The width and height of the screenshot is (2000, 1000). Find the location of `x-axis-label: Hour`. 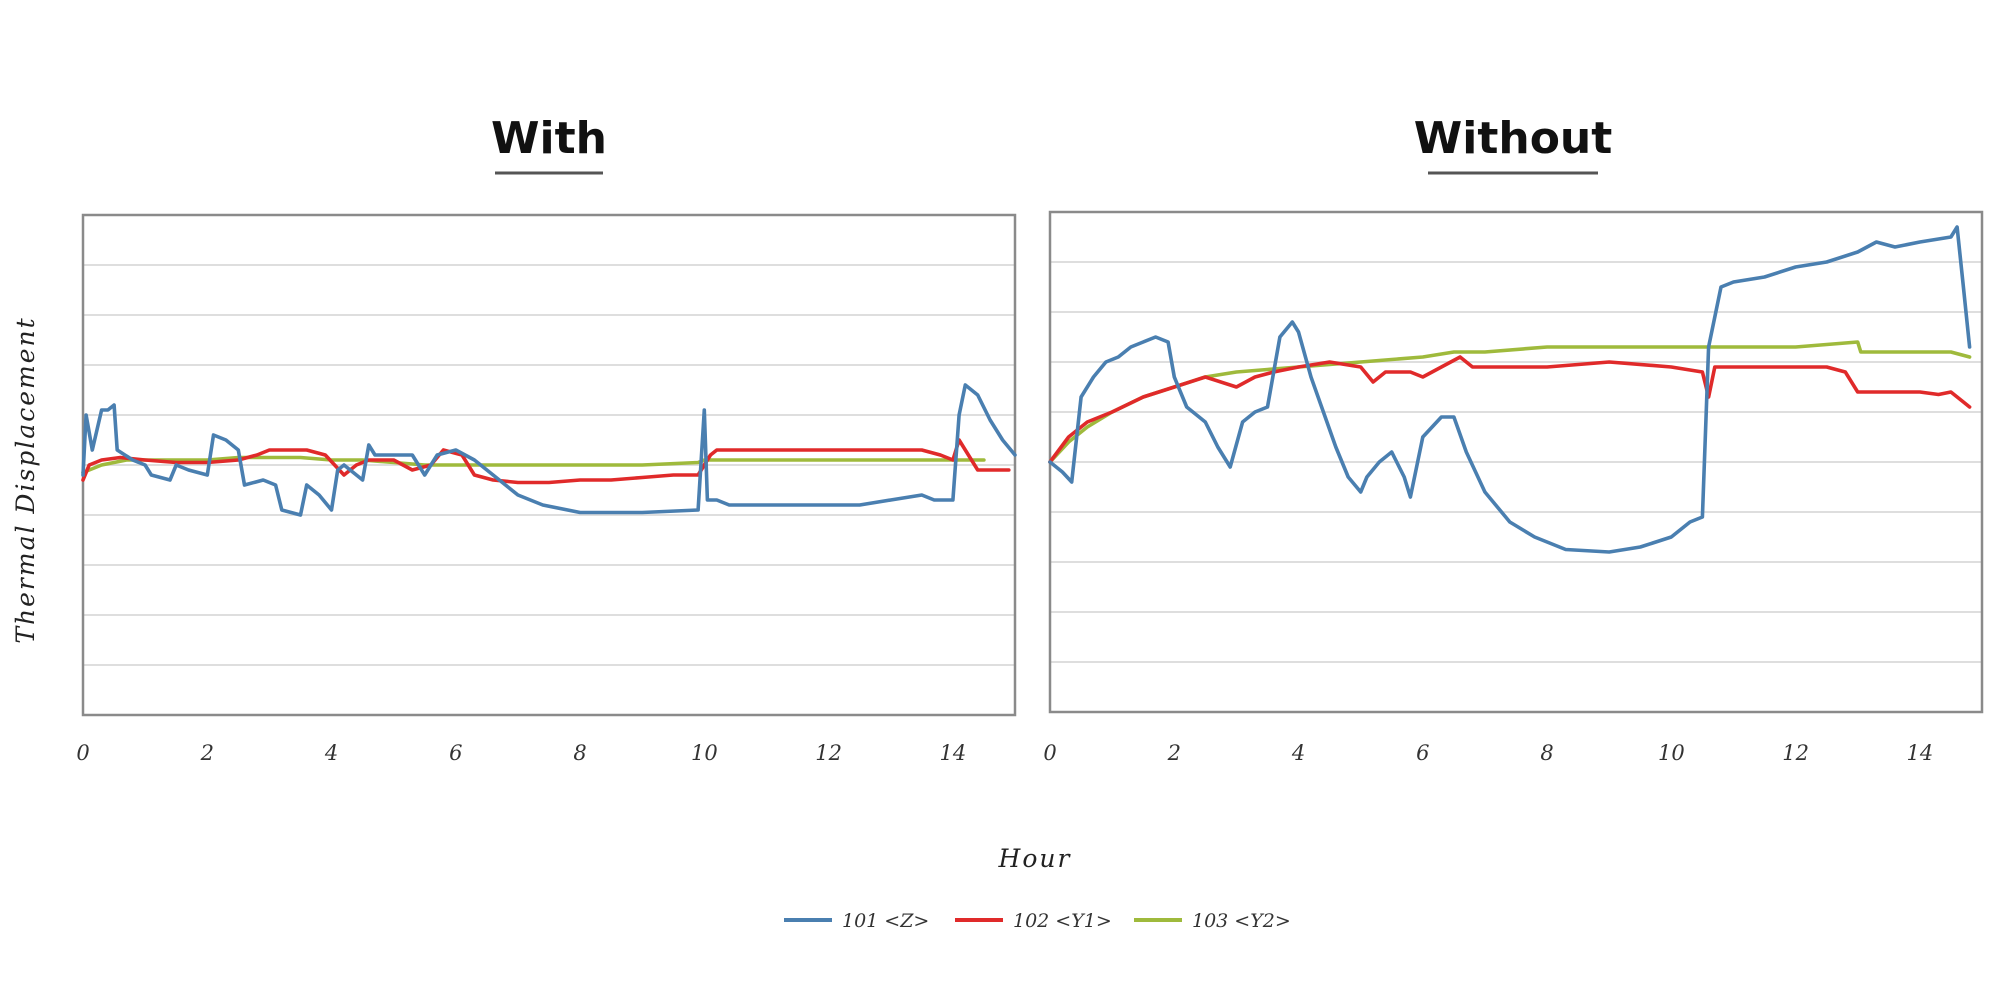

x-axis-label: Hour is located at coordinates (1035, 858).